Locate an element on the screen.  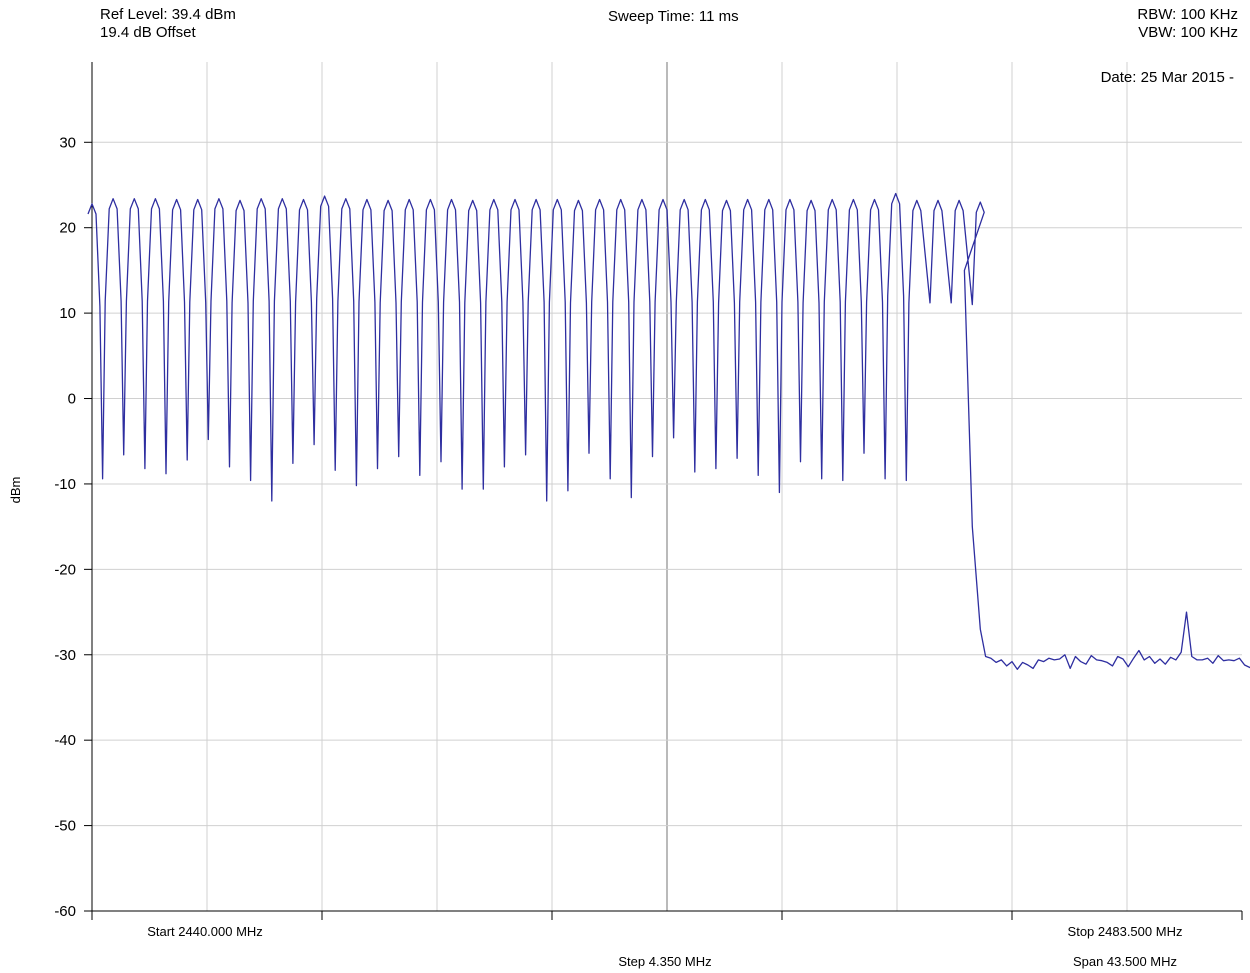
y-tick-label: 20 is located at coordinates (67, 228).